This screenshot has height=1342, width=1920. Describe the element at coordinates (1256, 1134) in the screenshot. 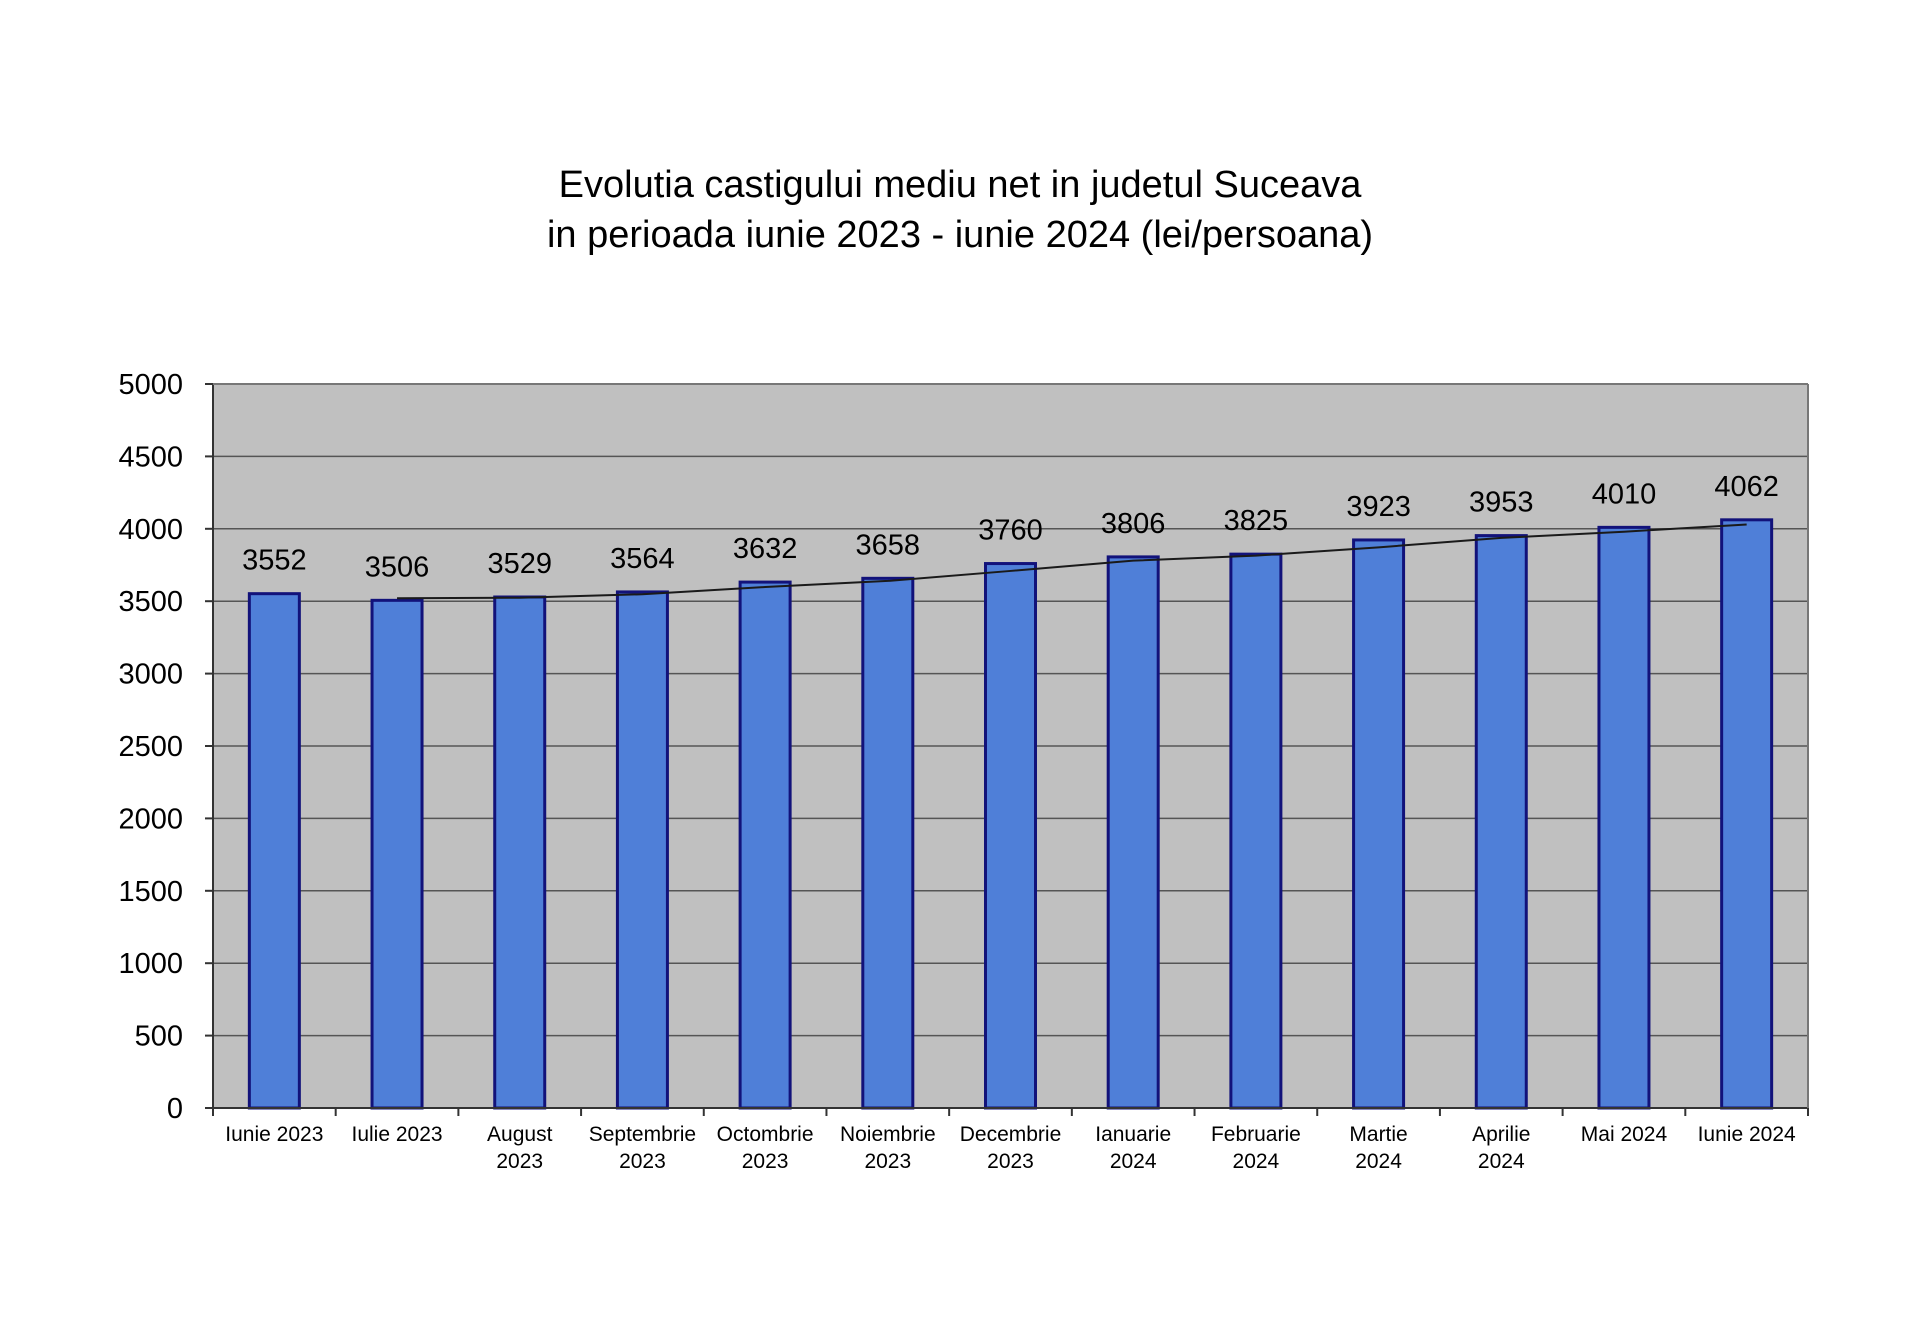

I see `x-category-label: Februarie` at that location.